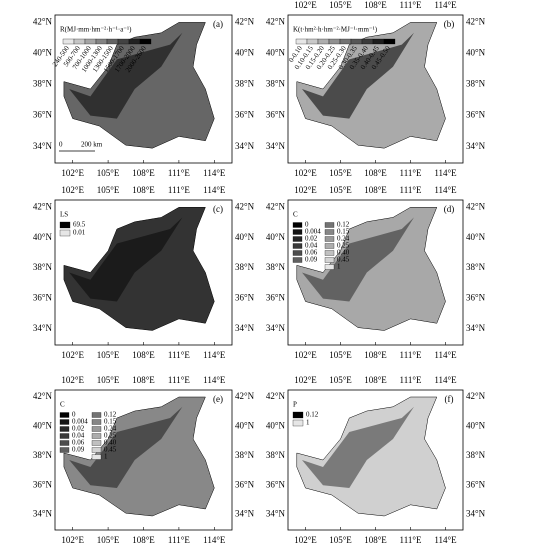 This screenshot has height=557, width=544. What do you see at coordinates (311, 253) in the screenshot?
I see `legend-label: 0.06` at bounding box center [311, 253].